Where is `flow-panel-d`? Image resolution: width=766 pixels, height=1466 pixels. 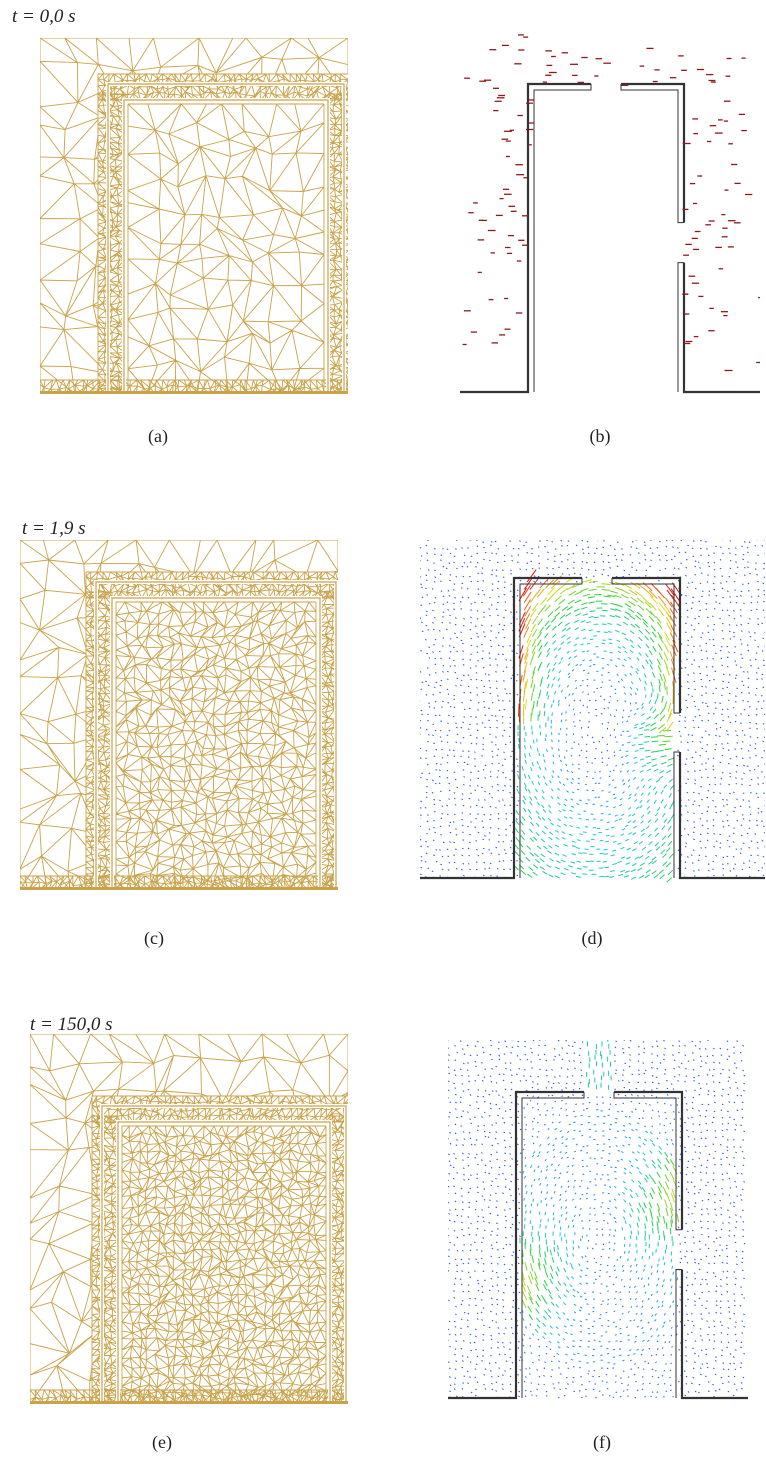
flow-panel-d is located at coordinates (592, 720).